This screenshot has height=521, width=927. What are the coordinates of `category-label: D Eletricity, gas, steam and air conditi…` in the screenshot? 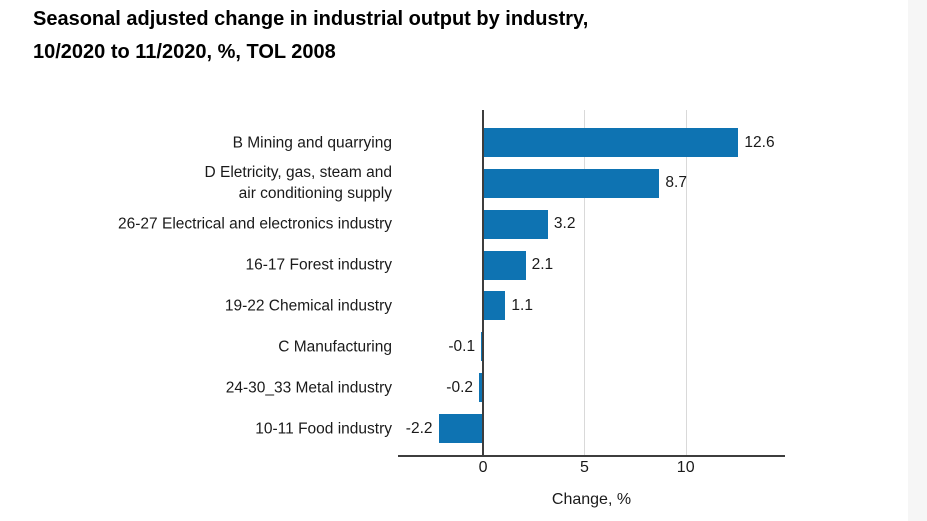 It's located at (298, 183).